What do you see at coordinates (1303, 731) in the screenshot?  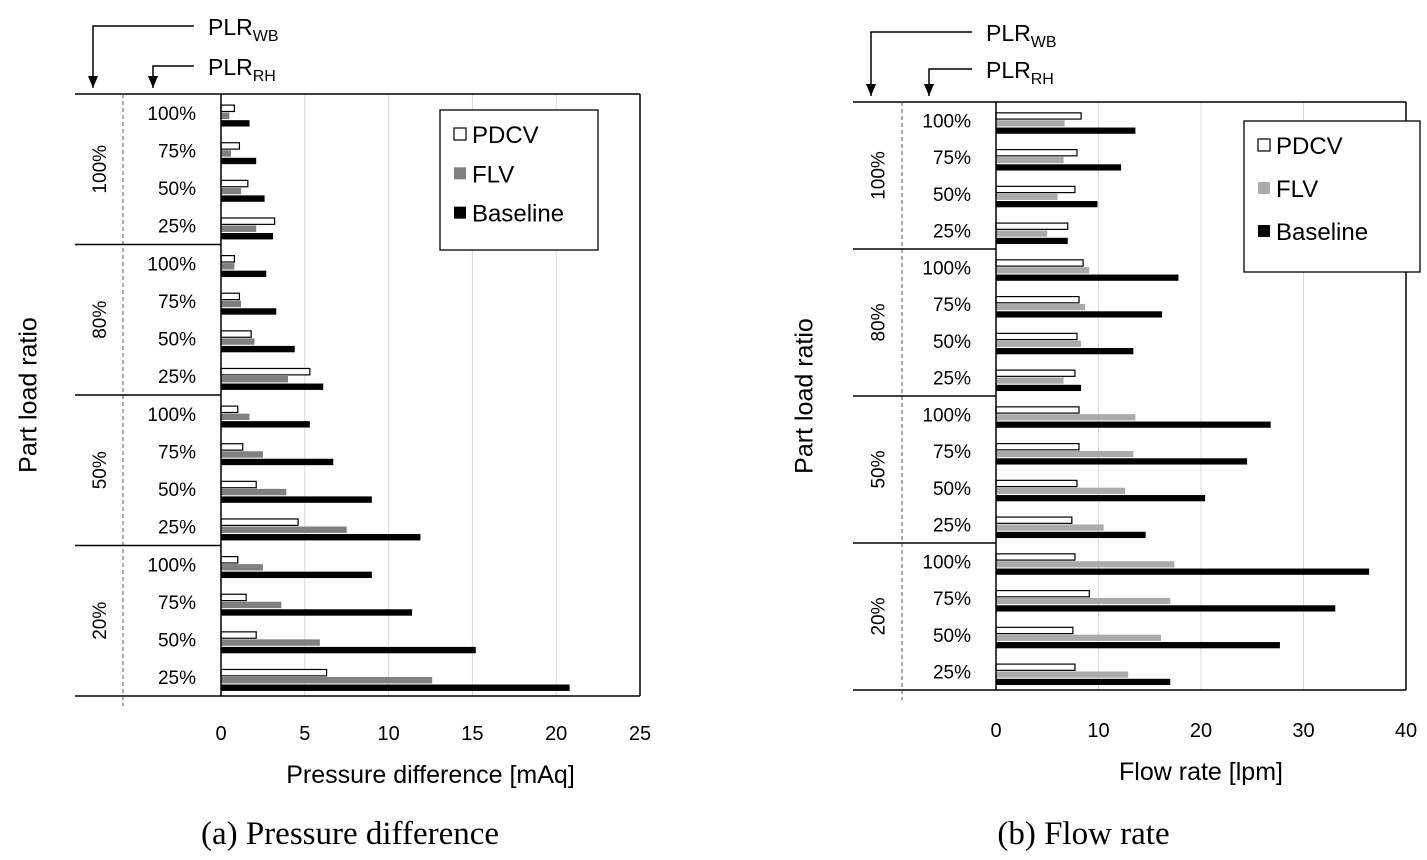 I see `x-tick-label: 30` at bounding box center [1303, 731].